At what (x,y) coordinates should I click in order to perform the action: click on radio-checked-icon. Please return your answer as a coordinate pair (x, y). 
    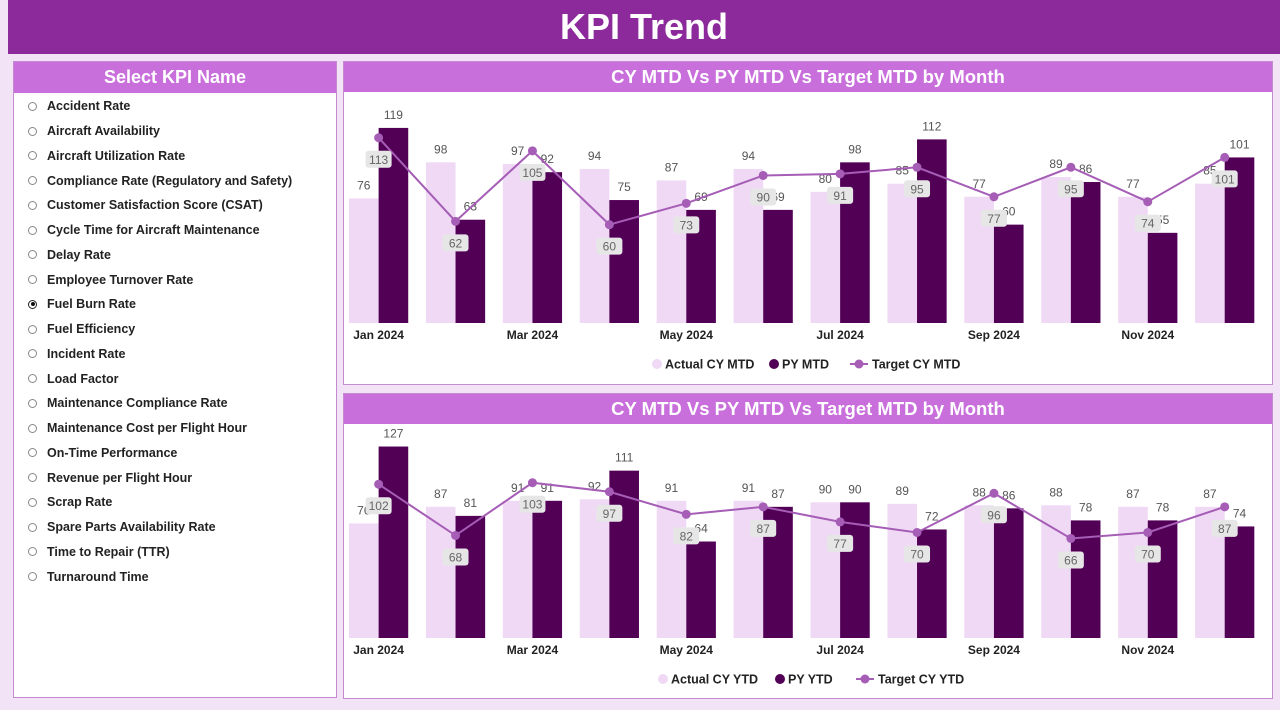
    Looking at the image, I should click on (32, 304).